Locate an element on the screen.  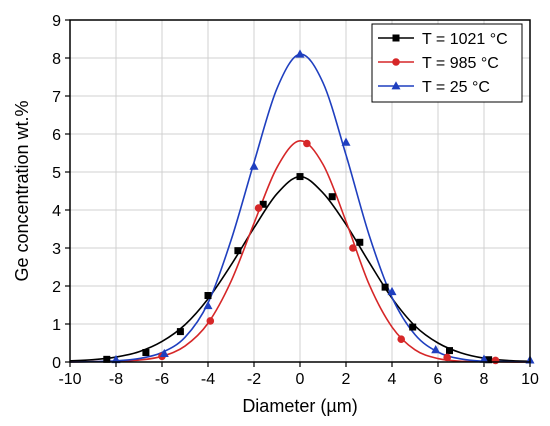
y-tick-label: 8 is located at coordinates (56, 59).